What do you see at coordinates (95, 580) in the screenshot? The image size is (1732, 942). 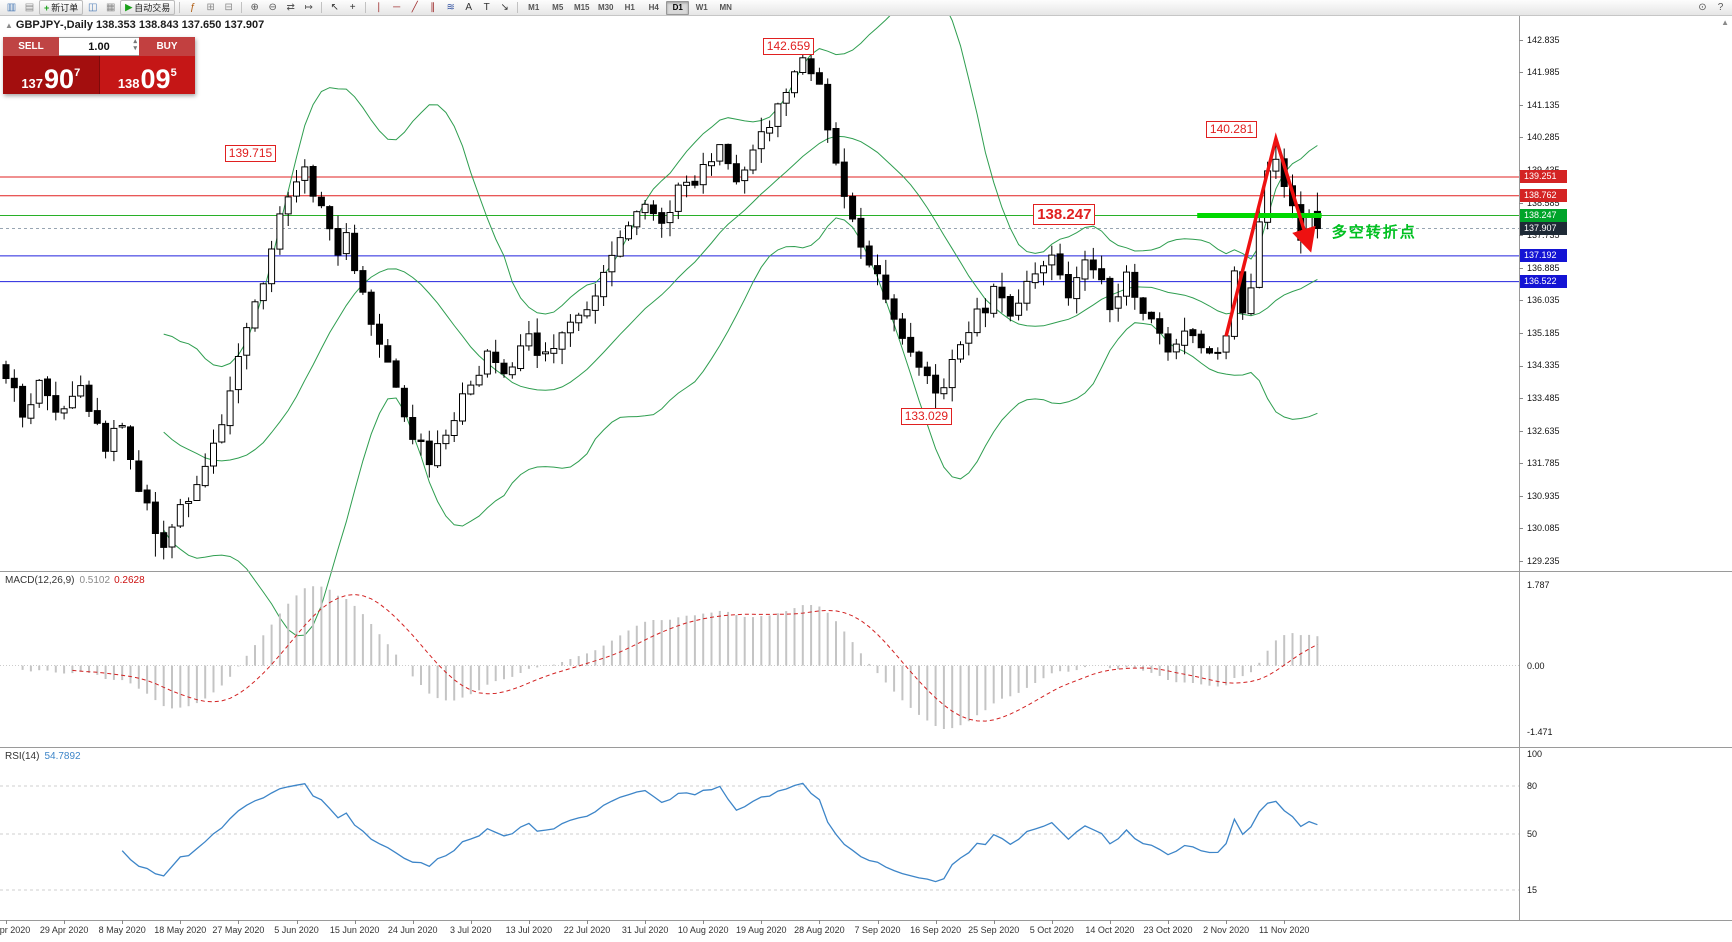 I see `macd-main-value: 0.5102` at bounding box center [95, 580].